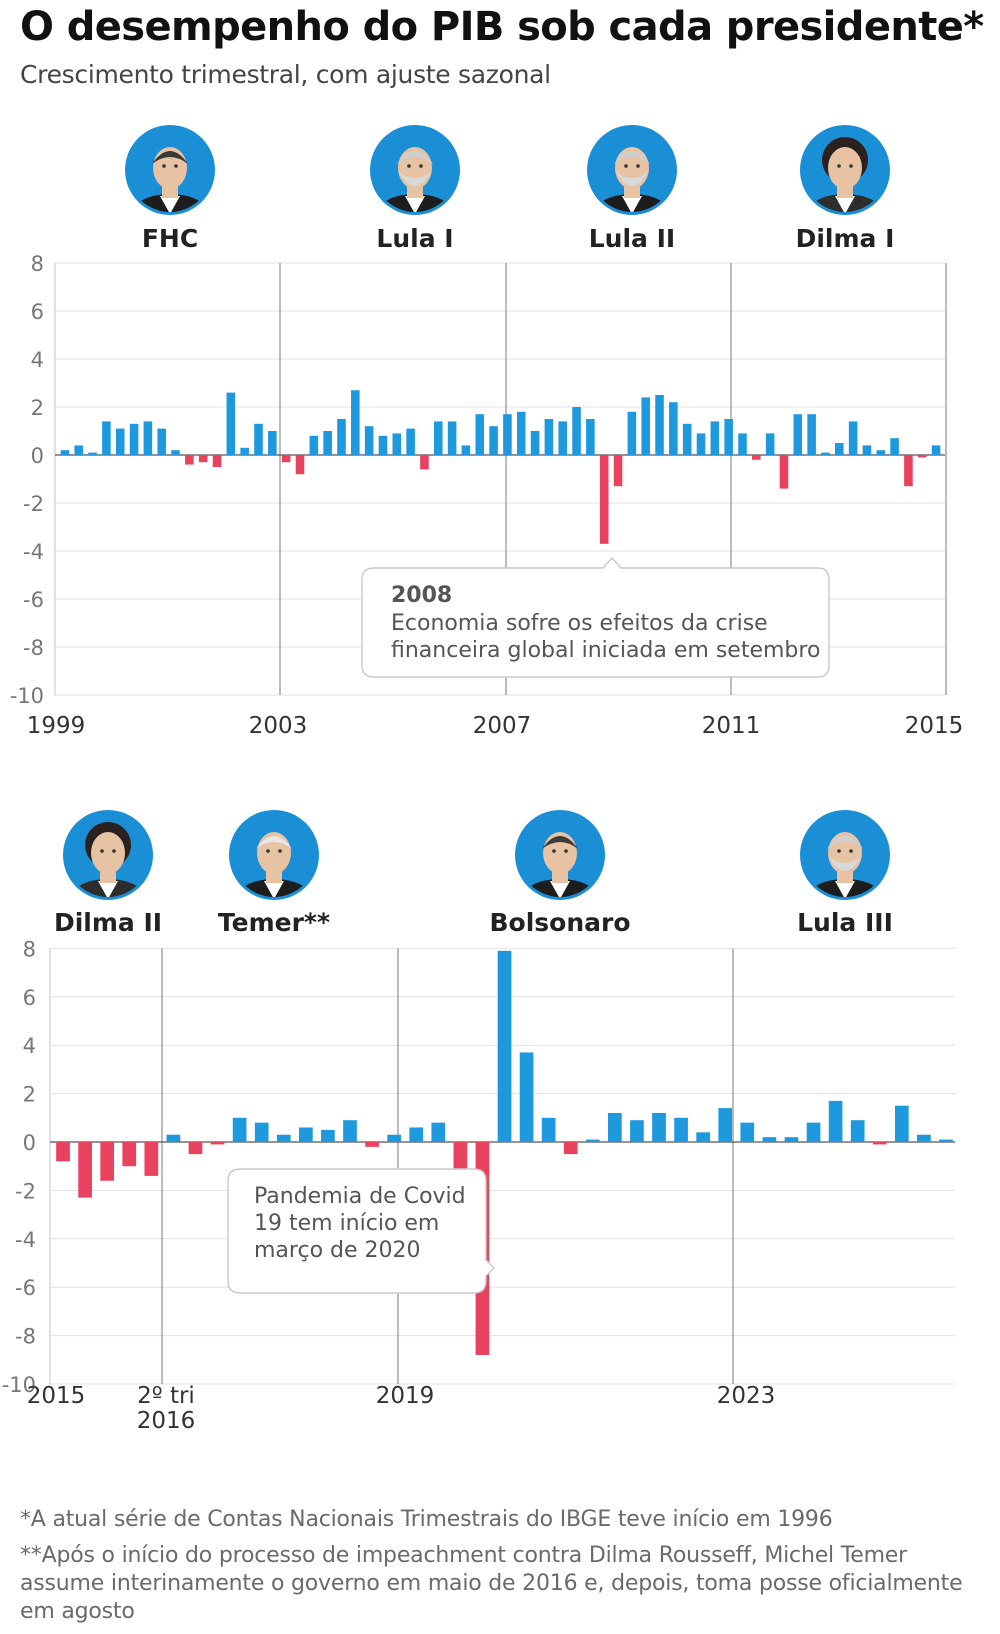 Image resolution: width=1000 pixels, height=1634 pixels. I want to click on chart2-x-tick-label: 2016, so click(166, 1421).